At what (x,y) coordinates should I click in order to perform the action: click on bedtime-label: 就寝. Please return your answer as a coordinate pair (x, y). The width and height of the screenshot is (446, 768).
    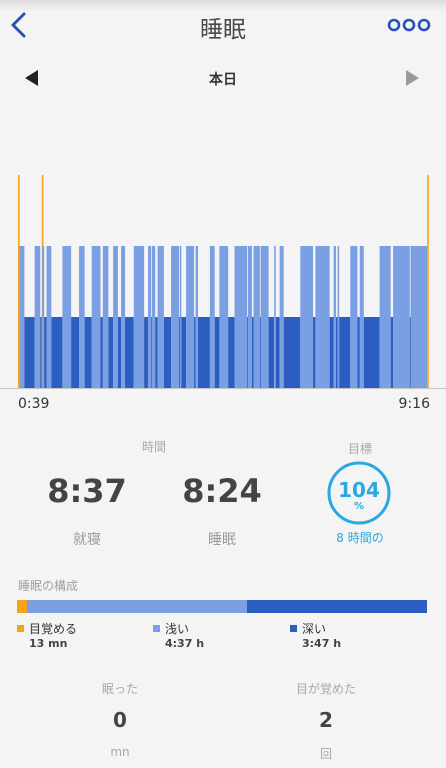
    Looking at the image, I should click on (87, 540).